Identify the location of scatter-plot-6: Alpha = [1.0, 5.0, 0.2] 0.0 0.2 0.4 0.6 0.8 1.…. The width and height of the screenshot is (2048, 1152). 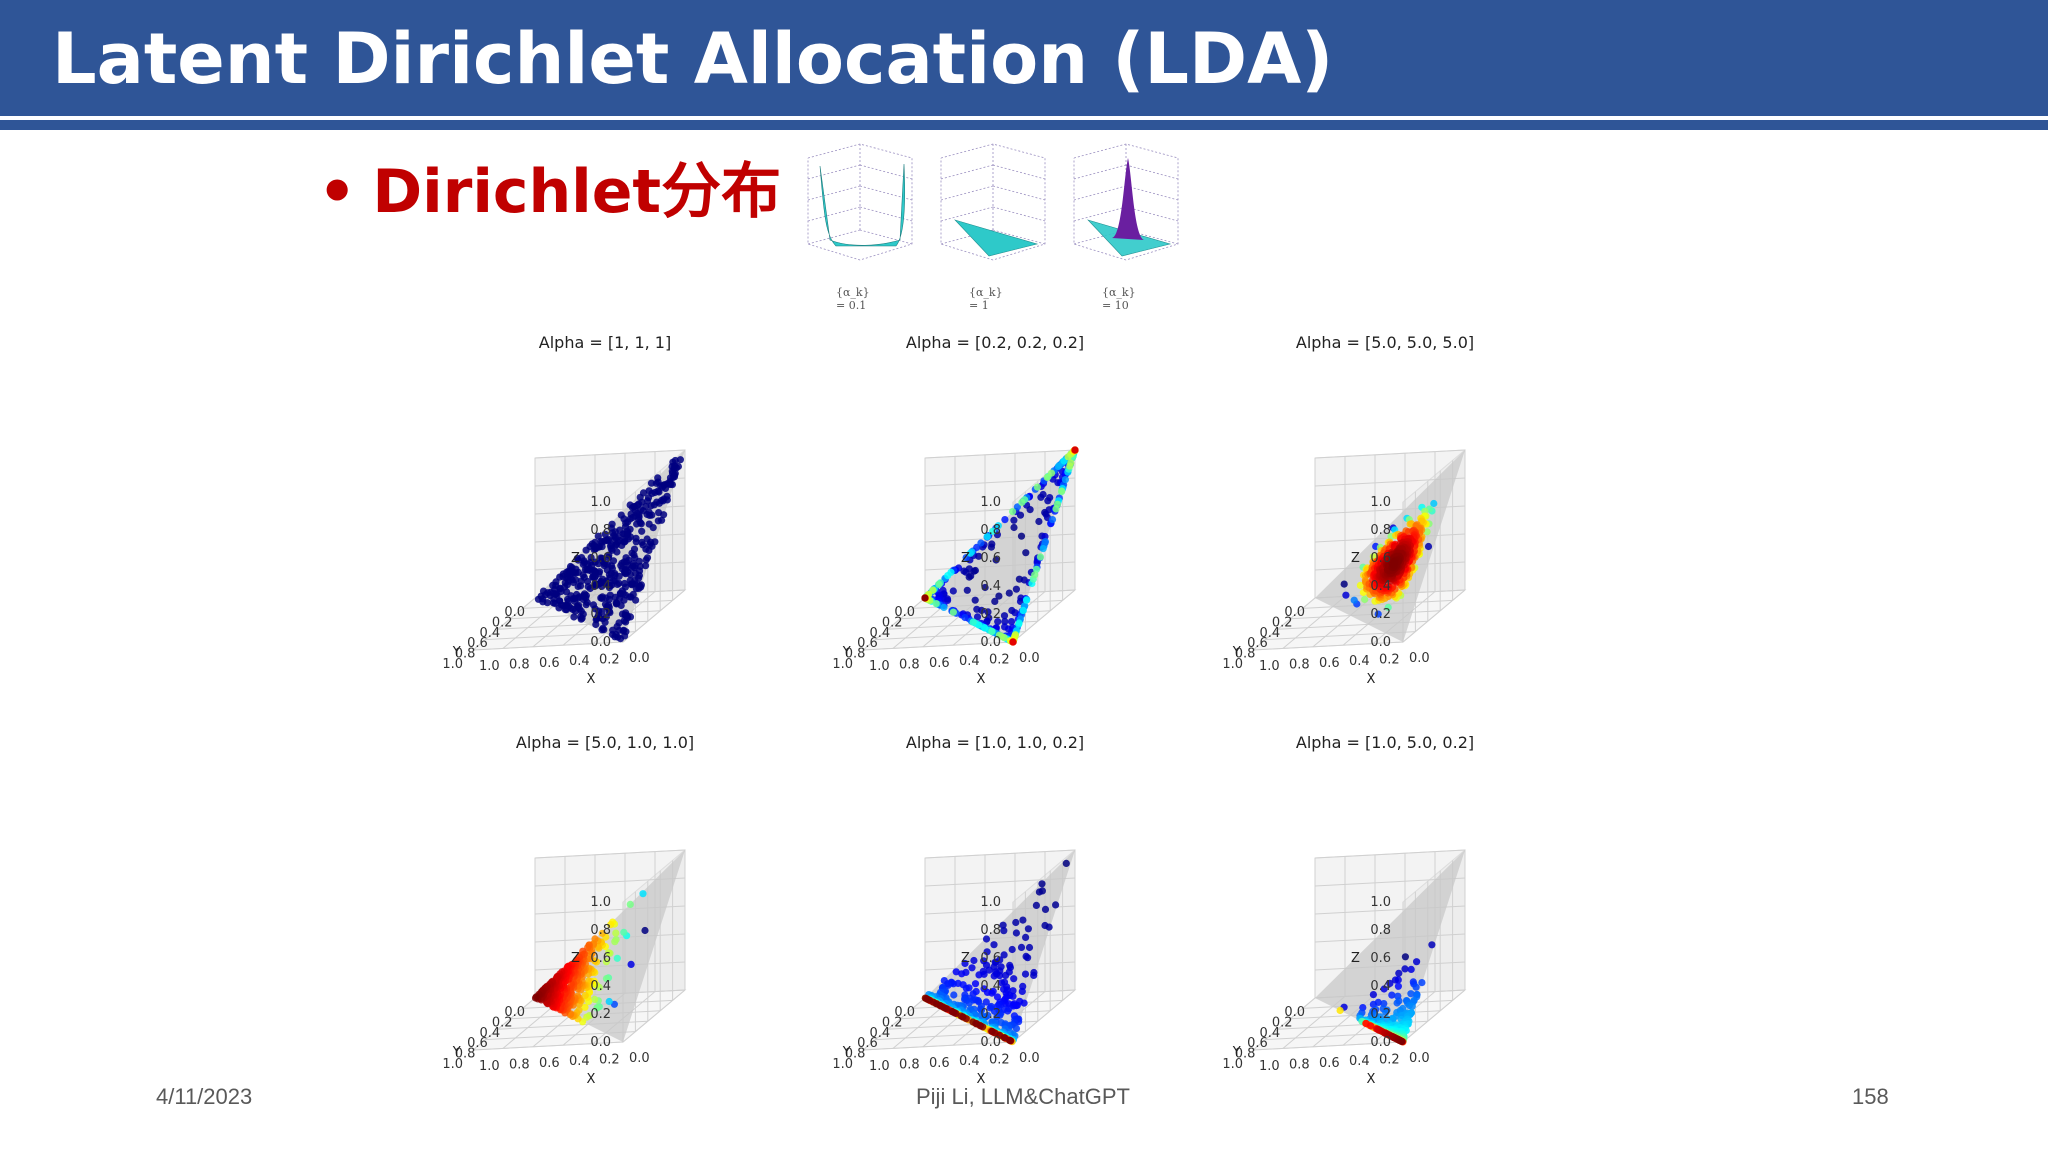
(1370, 917).